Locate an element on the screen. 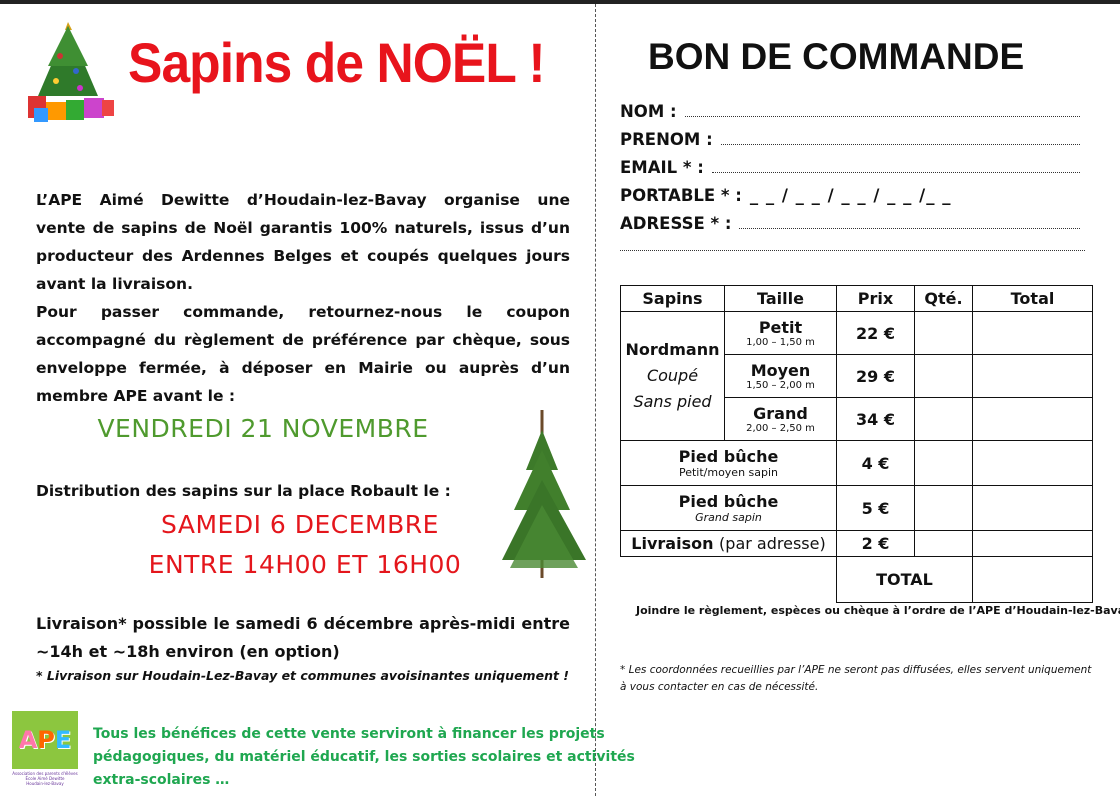 This screenshot has height=796, width=1120. price-cell: 4 € is located at coordinates (875, 463).